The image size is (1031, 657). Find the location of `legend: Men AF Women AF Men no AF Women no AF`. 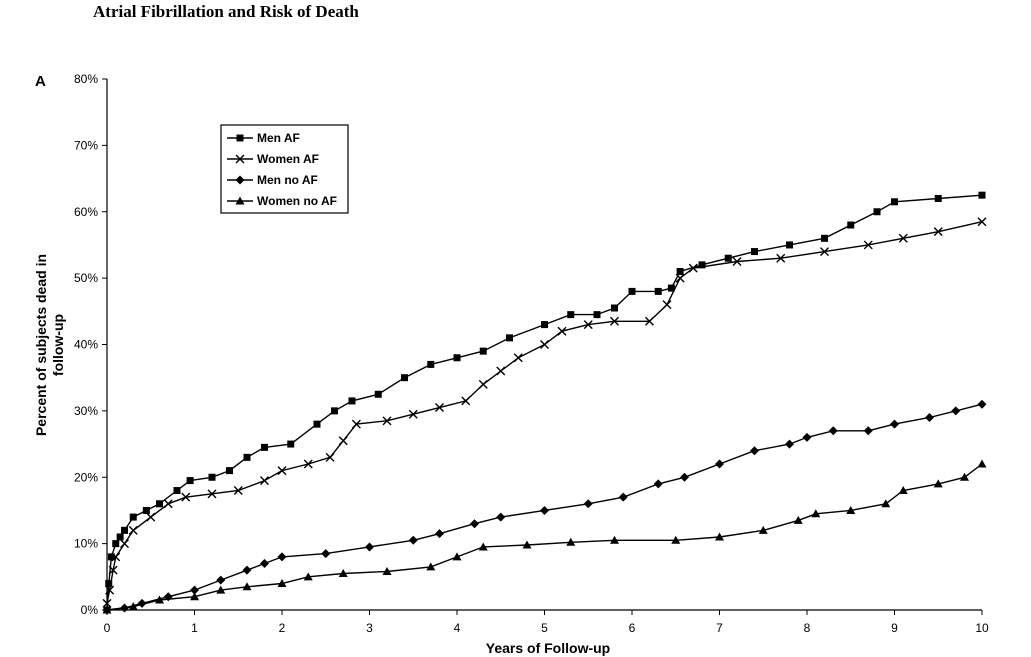

legend: Men AF Women AF Men no AF Women no AF is located at coordinates (284, 169).